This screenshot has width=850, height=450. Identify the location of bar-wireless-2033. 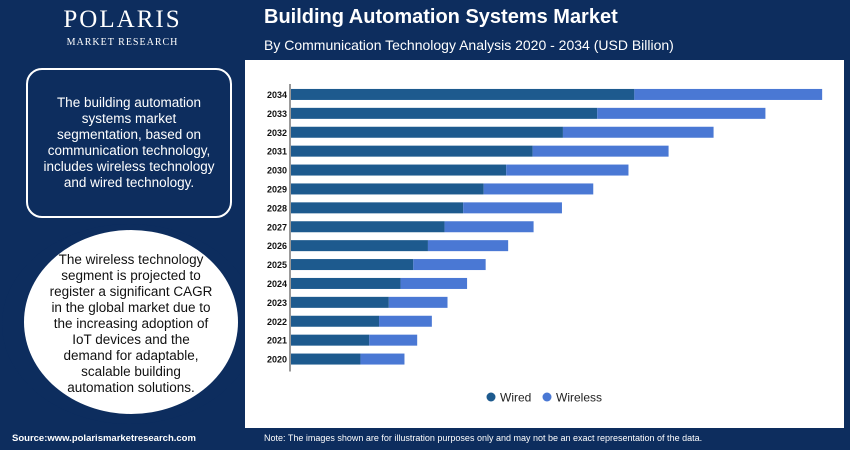
(681, 113).